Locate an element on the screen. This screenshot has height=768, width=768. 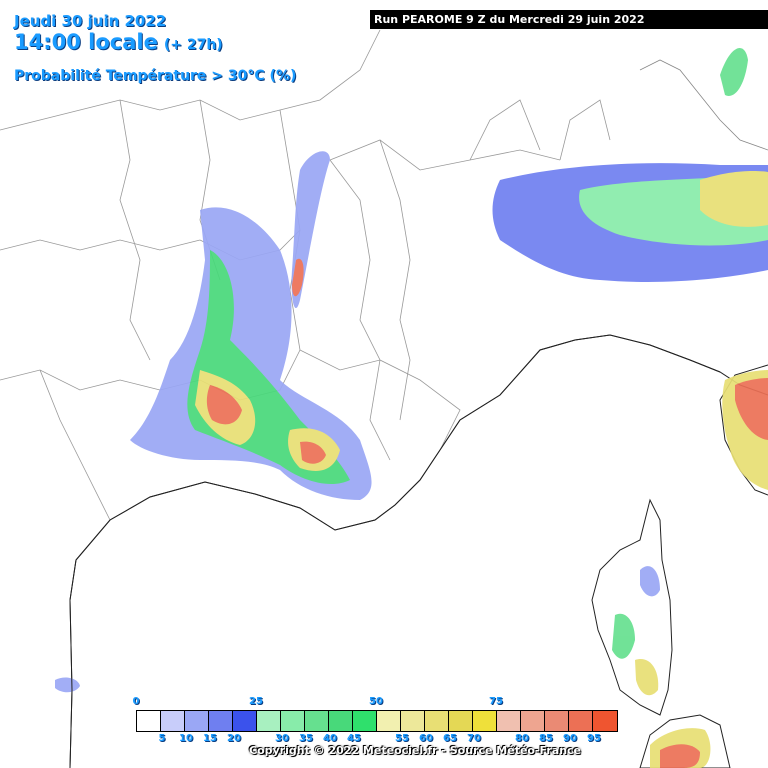
forecast-time: 14:00 locale (+ 27h) is located at coordinates (155, 43).